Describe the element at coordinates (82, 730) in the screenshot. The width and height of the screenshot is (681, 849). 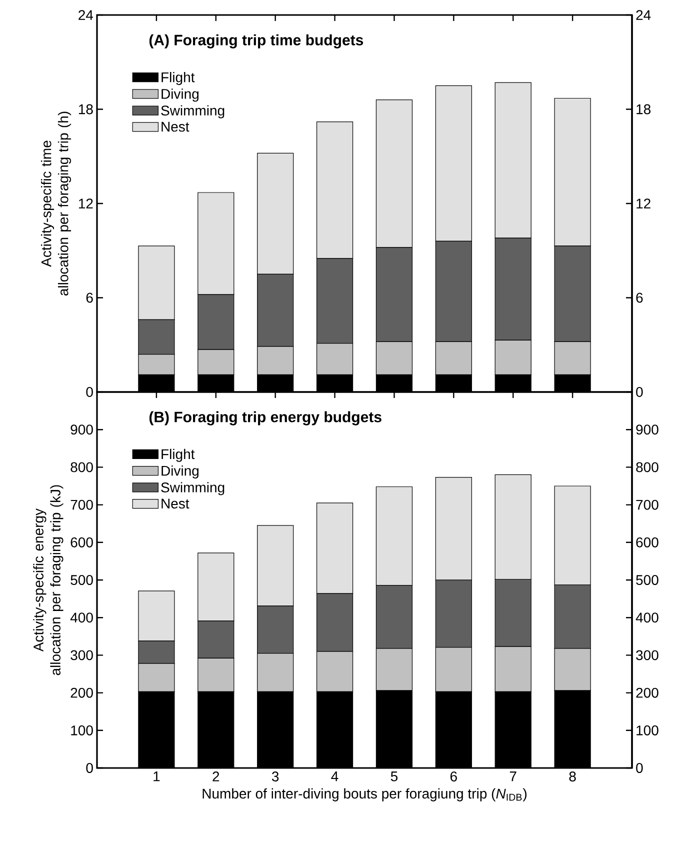
I see `y-tick-label: 100` at that location.